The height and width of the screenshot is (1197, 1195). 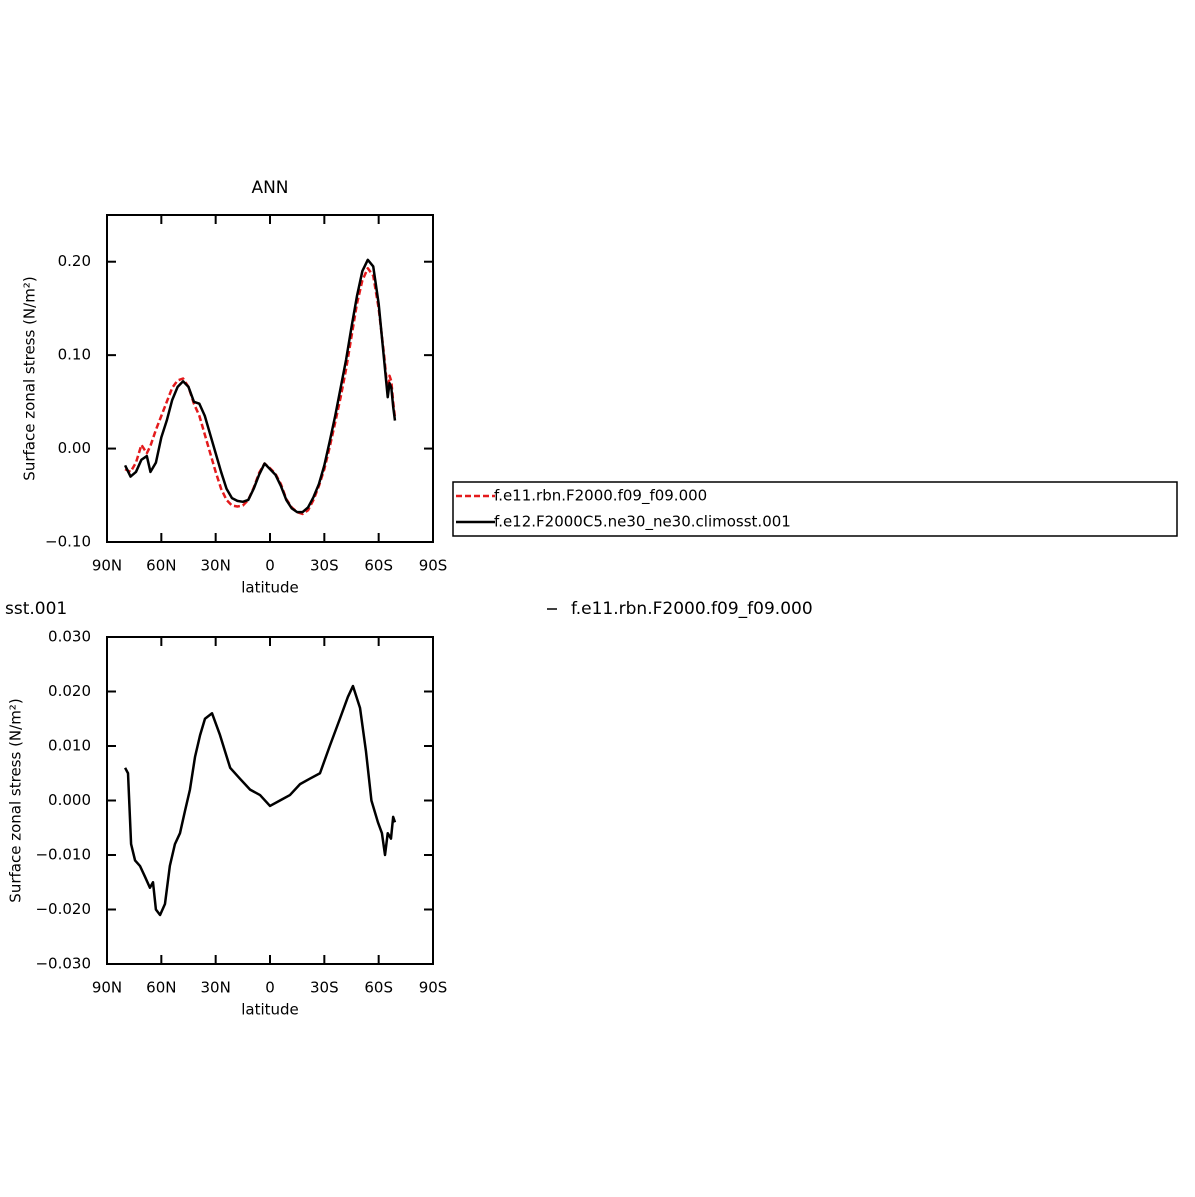 What do you see at coordinates (74, 448) in the screenshot?
I see `y-tick-label: 0.00` at bounding box center [74, 448].